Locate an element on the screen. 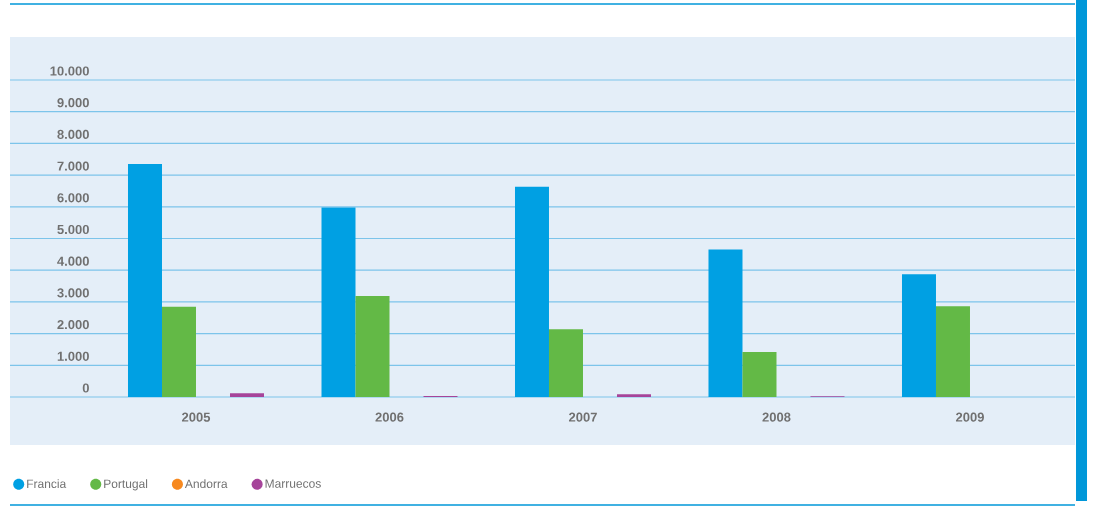 The width and height of the screenshot is (1110, 507). legend-label: Francia is located at coordinates (47, 484).